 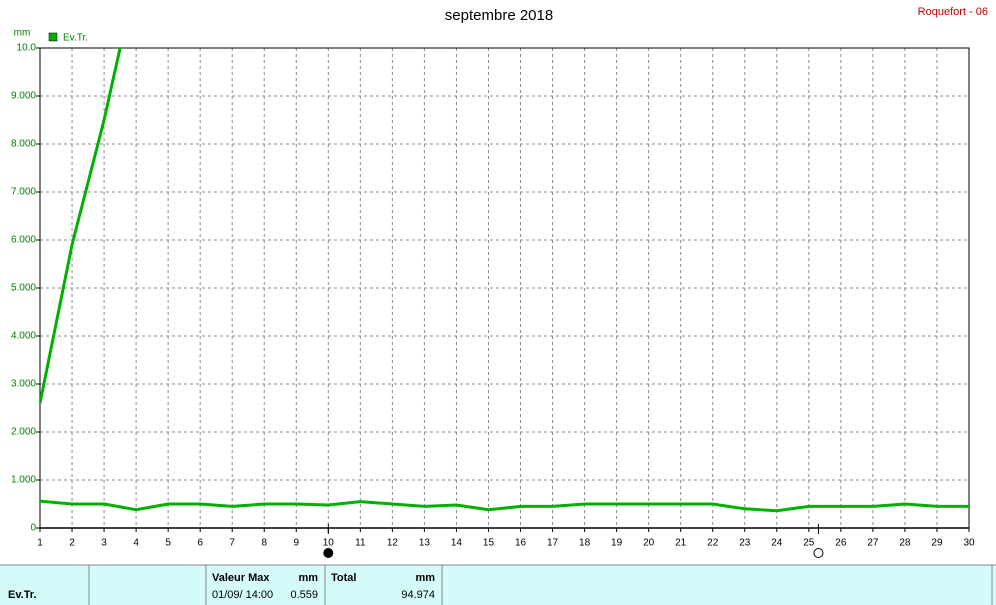 What do you see at coordinates (136, 543) in the screenshot?
I see `x-tick-label: 4` at bounding box center [136, 543].